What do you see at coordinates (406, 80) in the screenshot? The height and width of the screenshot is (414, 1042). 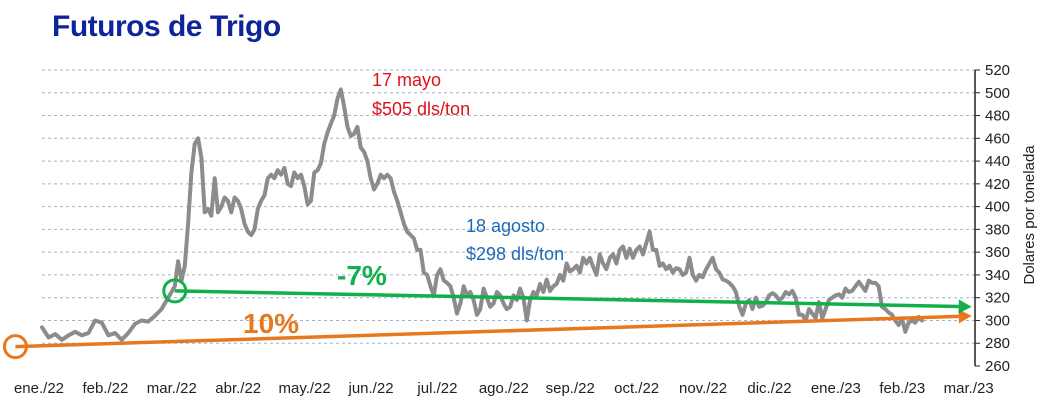 I see `peak-annotation-date: 17 mayo` at bounding box center [406, 80].